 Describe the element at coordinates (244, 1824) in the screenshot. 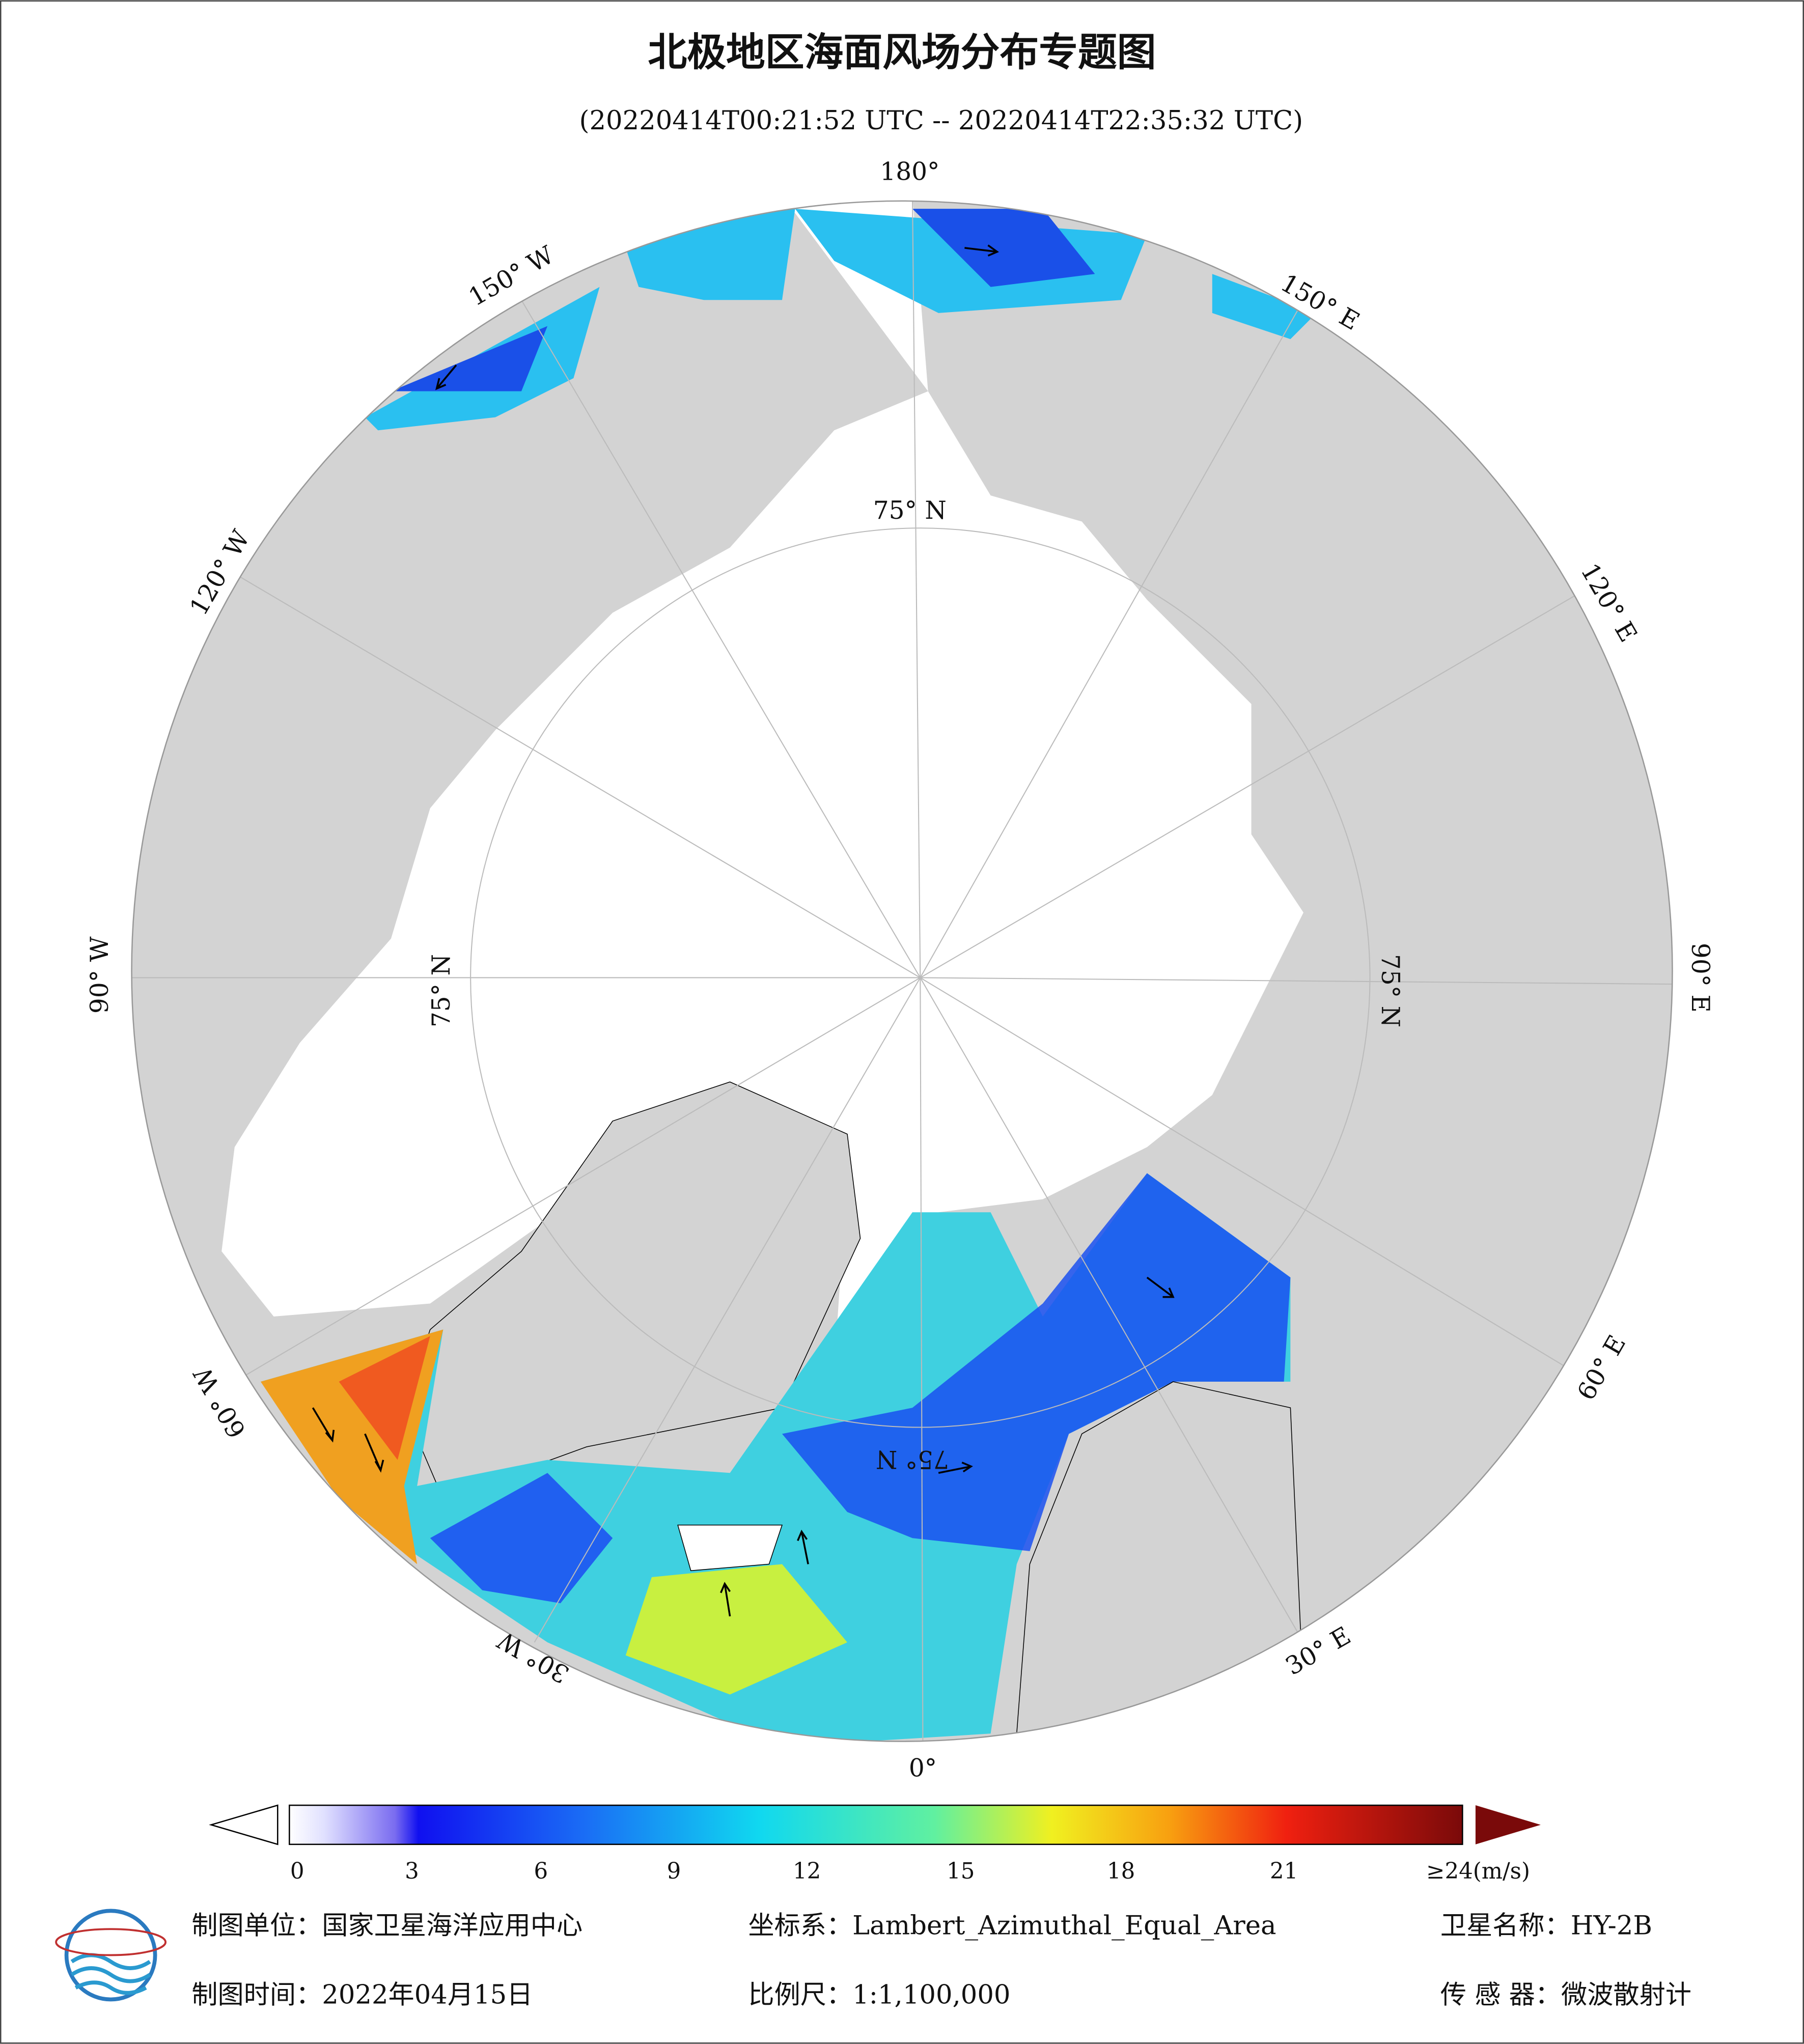

I see `colorbar-min-arrow` at that location.